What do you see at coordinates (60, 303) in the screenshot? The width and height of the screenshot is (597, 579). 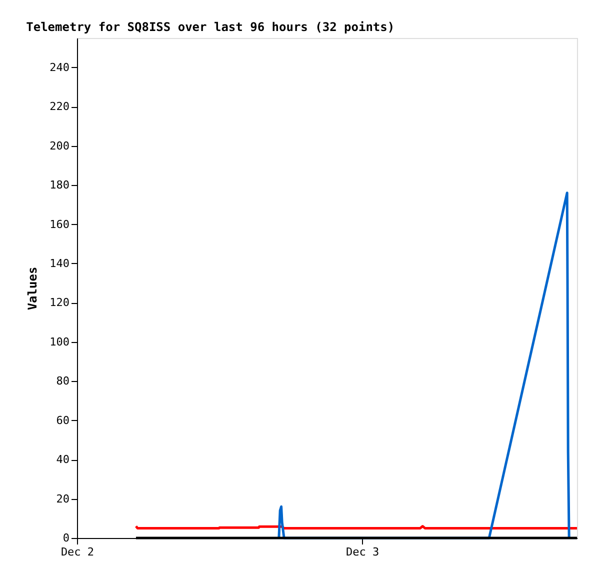 I see `y-tick-label: 120` at bounding box center [60, 303].